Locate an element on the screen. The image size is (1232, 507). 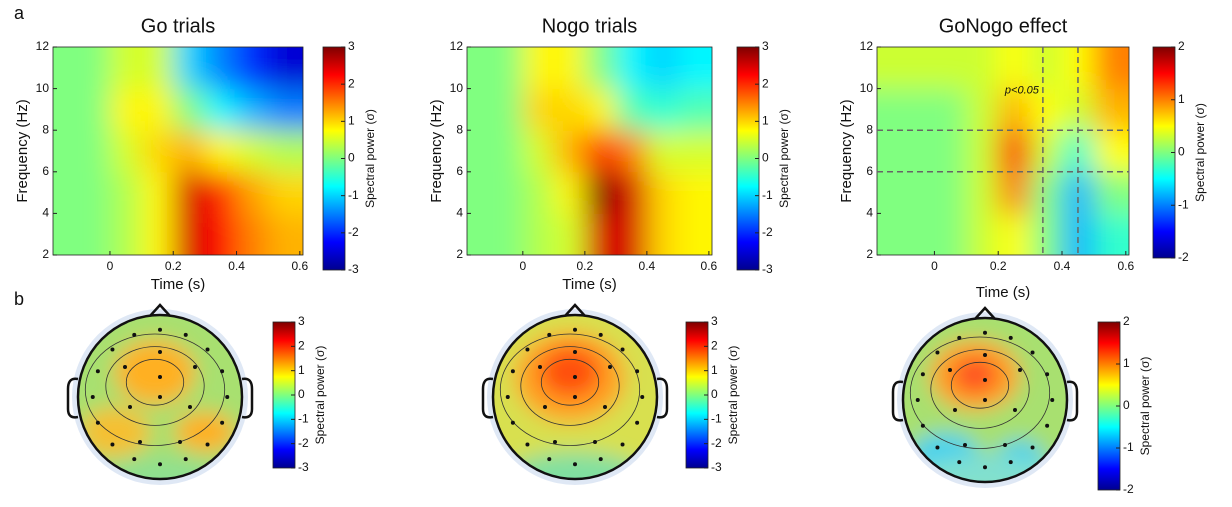
head-outline is located at coordinates (985, 400).